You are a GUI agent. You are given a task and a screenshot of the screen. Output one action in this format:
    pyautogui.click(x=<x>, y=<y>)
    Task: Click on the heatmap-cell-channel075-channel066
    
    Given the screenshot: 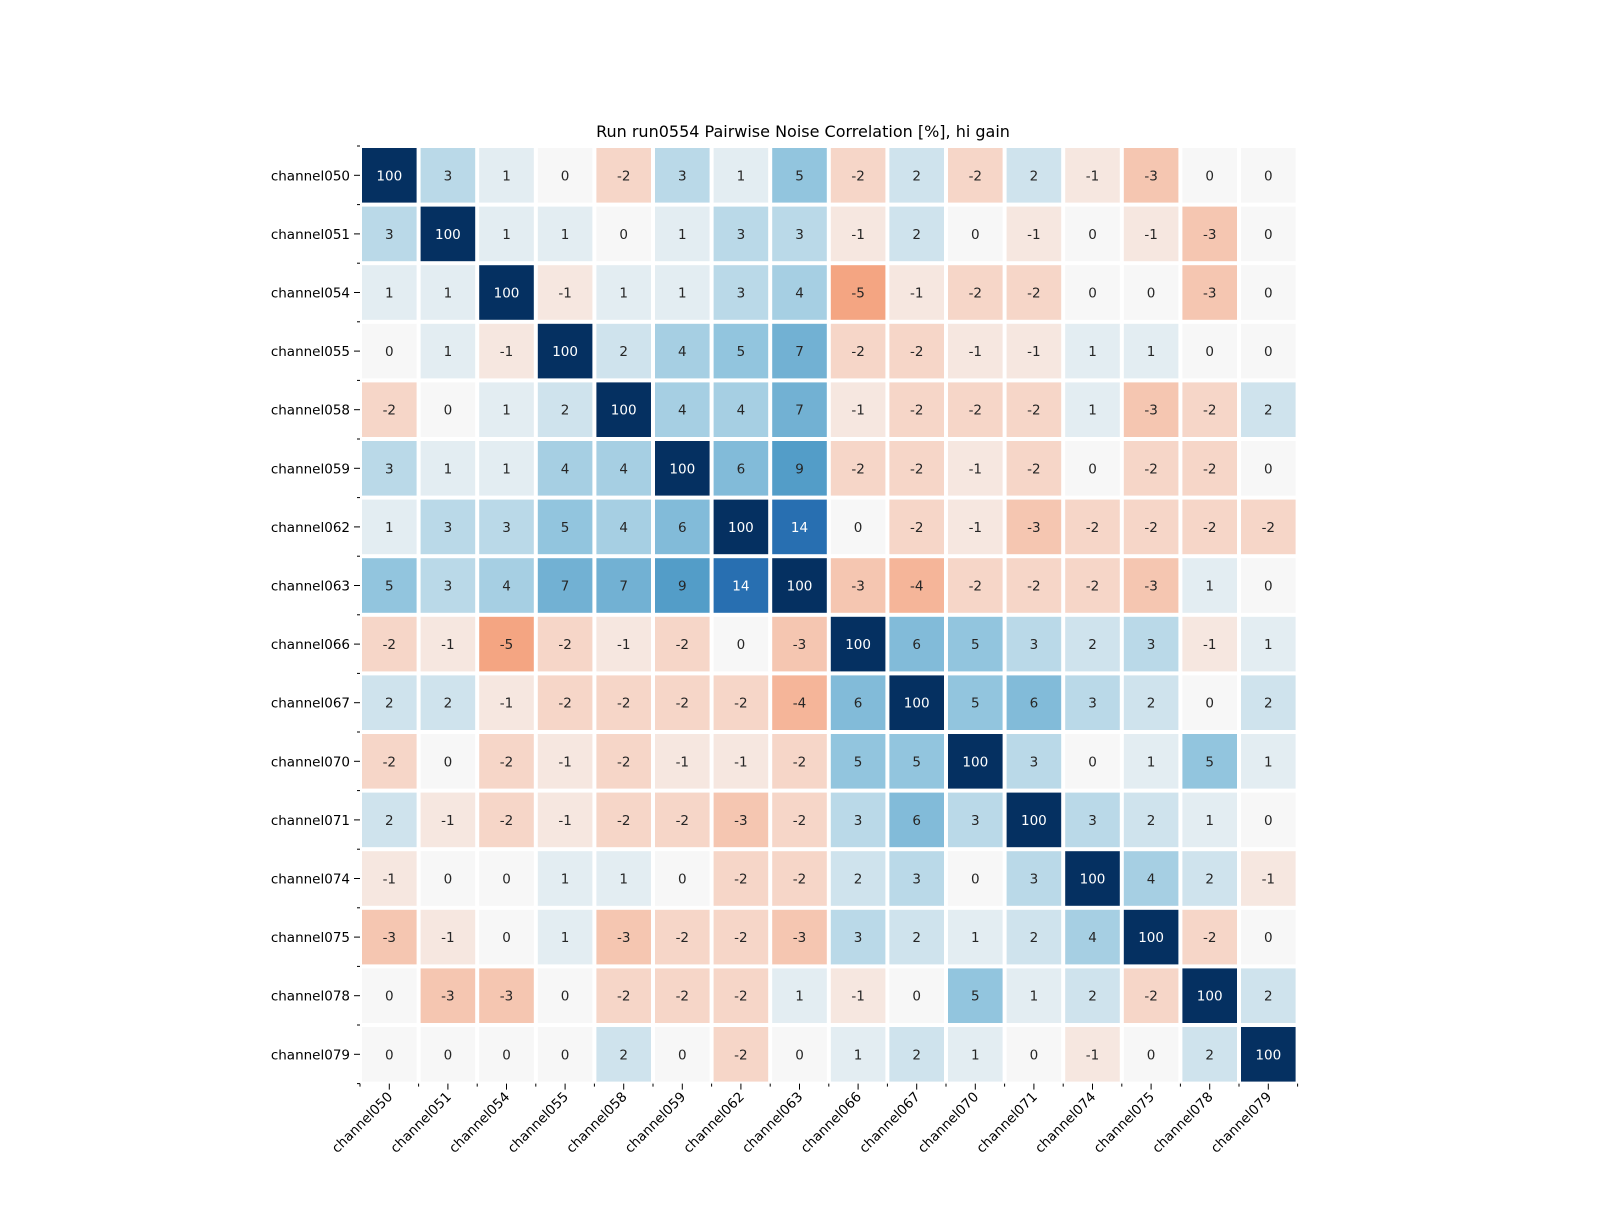 What is the action you would take?
    pyautogui.click(x=858, y=937)
    